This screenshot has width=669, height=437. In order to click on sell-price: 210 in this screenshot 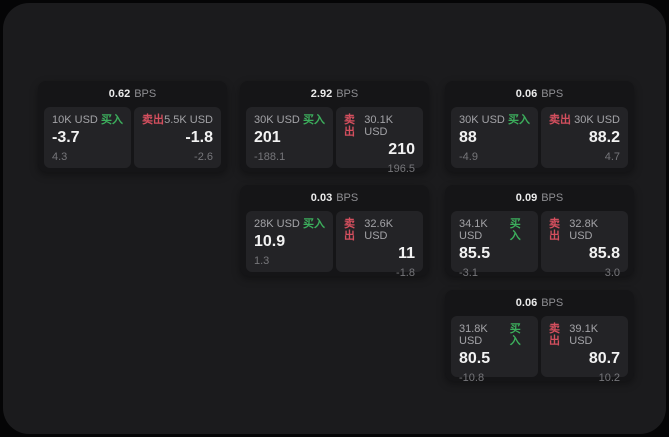, I will do `click(401, 149)`.